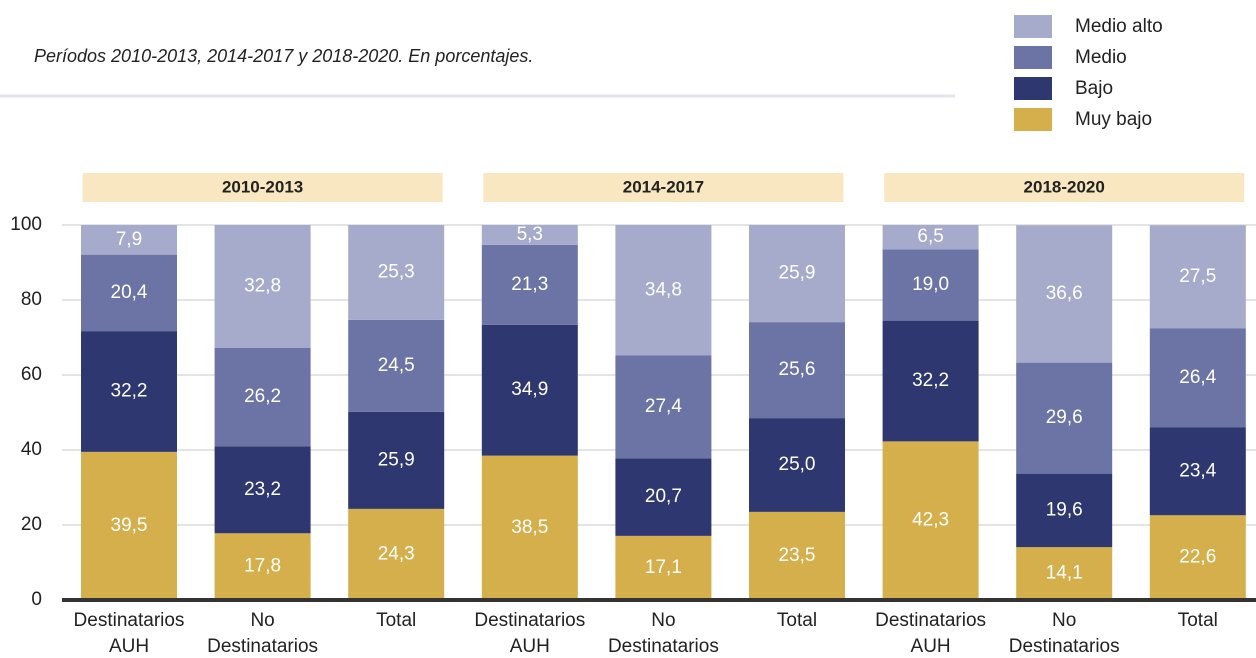  I want to click on y-tick-label: 80, so click(31, 299).